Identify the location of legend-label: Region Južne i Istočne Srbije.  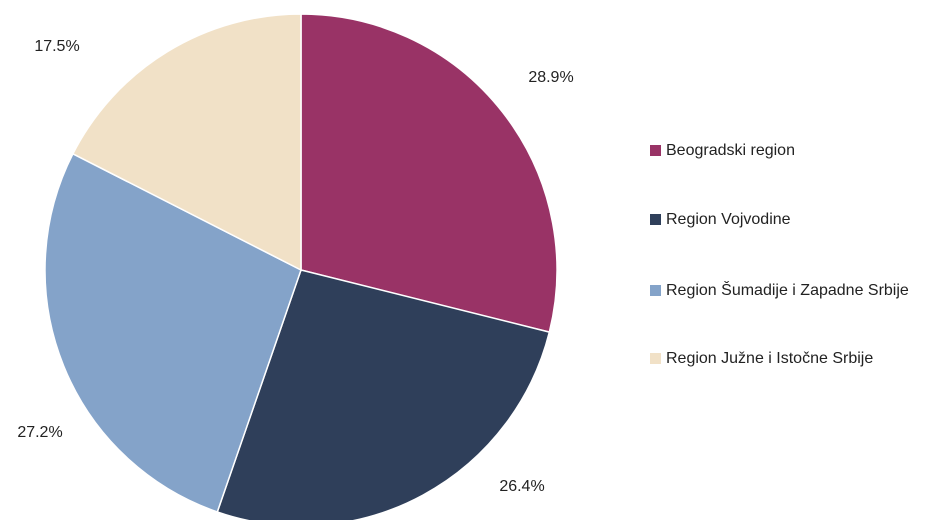
(770, 358).